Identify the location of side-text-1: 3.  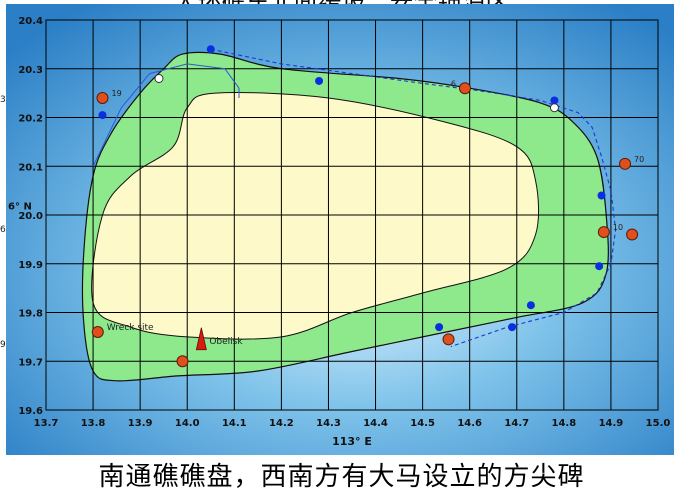
(3, 100).